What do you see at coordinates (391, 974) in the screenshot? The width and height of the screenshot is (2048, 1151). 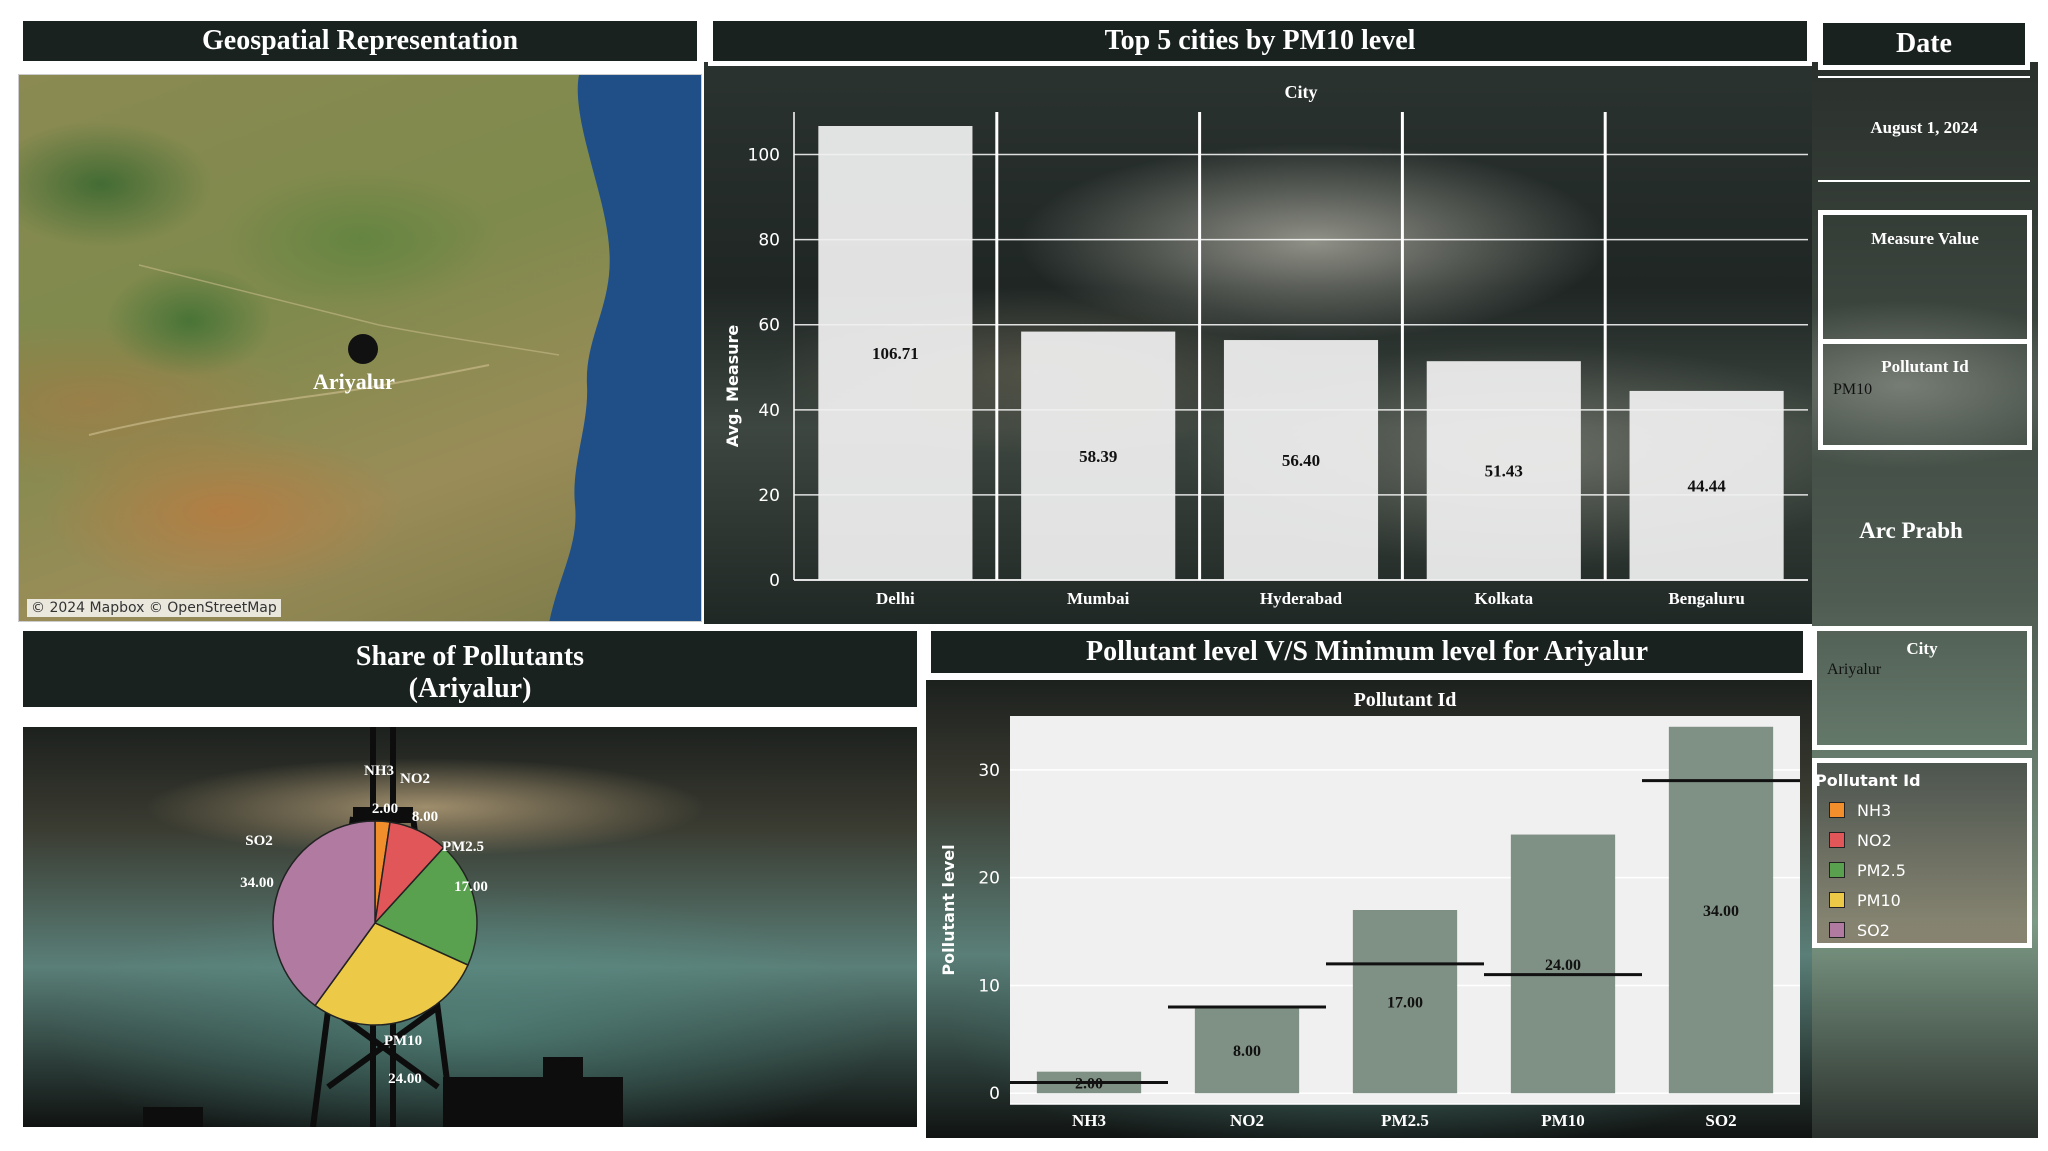 I see `pie-slice-pm10` at bounding box center [391, 974].